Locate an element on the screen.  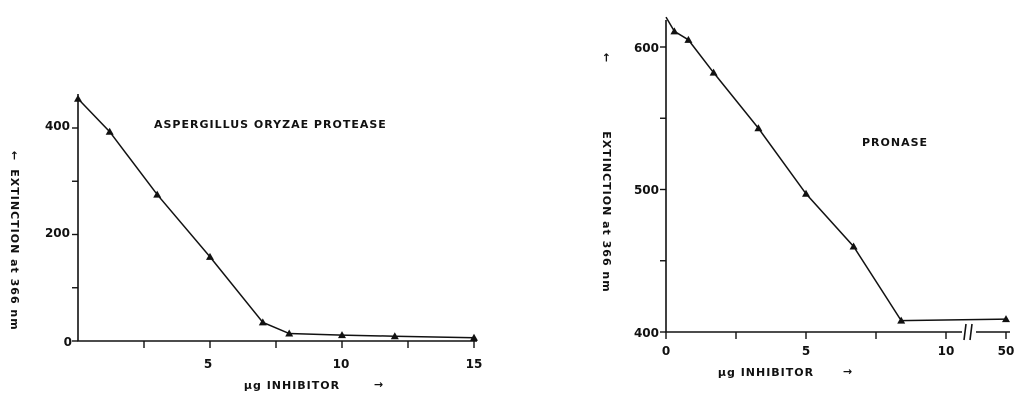
y-tick-label-left-200: 200 is located at coordinates (57, 233).